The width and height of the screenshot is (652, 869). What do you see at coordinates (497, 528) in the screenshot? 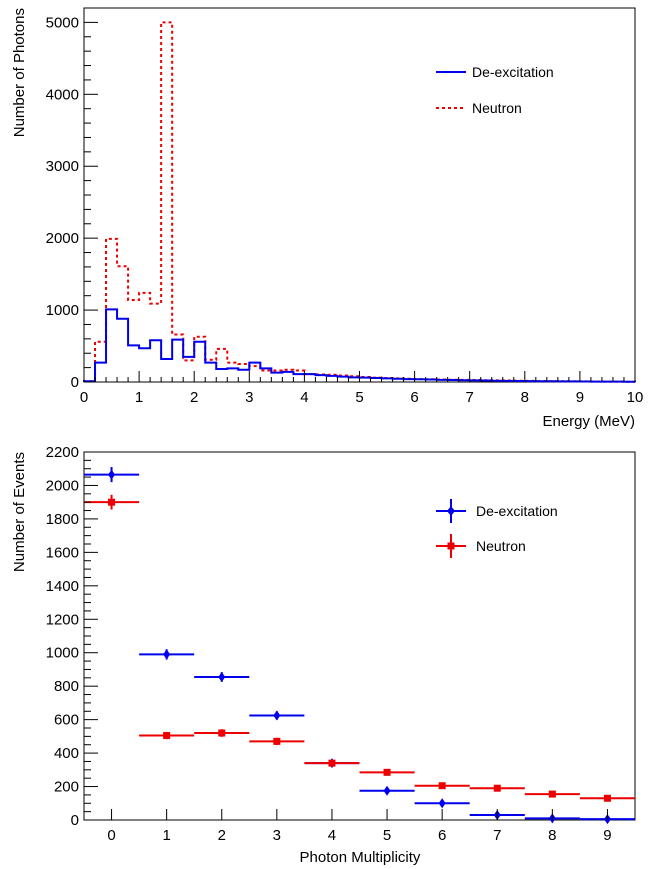
I see `multiplicity-legend: De-excitation Neutron` at bounding box center [497, 528].